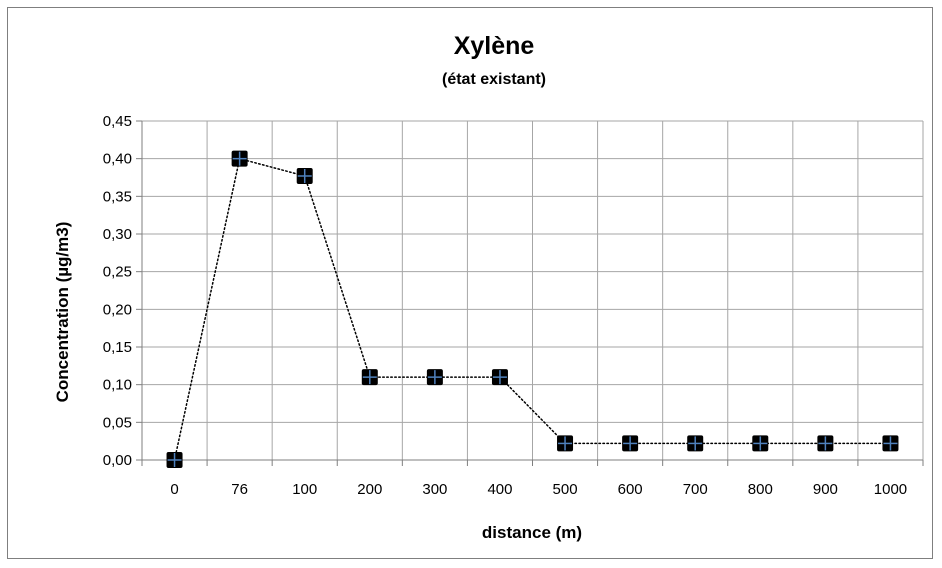 This screenshot has width=942, height=568. What do you see at coordinates (117, 309) in the screenshot?
I see `y-tick-label: 0,20` at bounding box center [117, 309].